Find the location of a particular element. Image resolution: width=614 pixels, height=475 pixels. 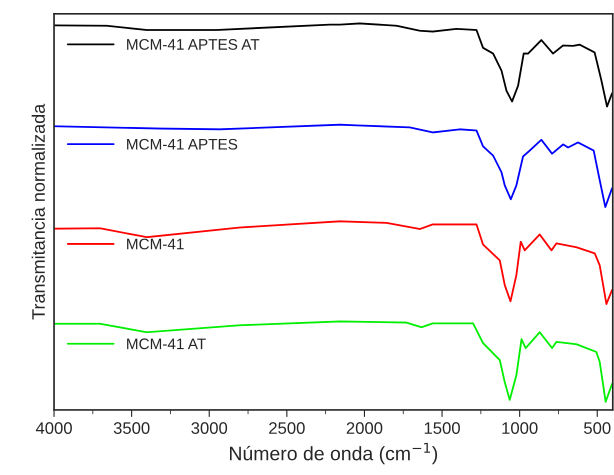

y-axis-title: Transmitancia normalizada is located at coordinates (38, 212).